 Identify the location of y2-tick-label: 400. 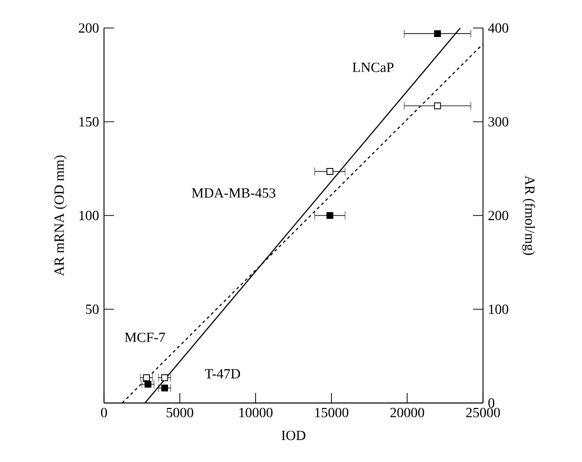
(498, 28).